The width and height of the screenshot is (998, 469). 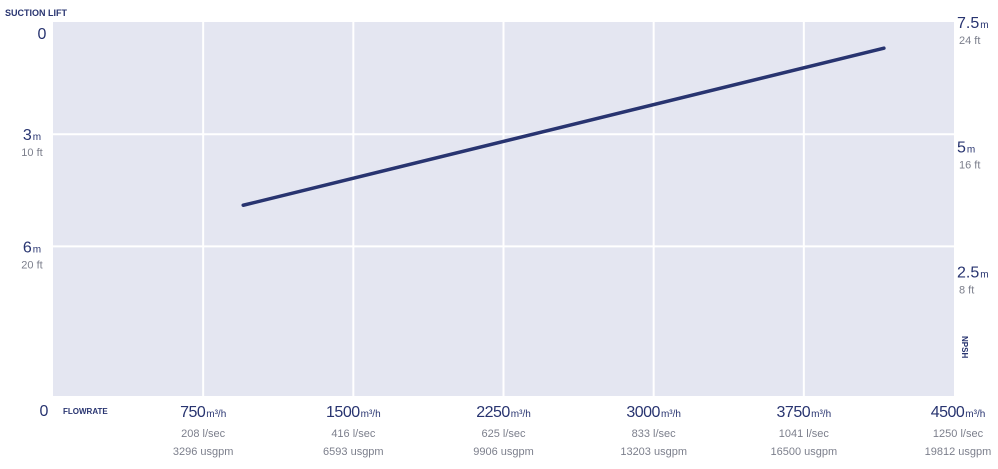 What do you see at coordinates (503, 434) in the screenshot?
I see `x-tick-sublabel-lsec: 625 l/sec` at bounding box center [503, 434].